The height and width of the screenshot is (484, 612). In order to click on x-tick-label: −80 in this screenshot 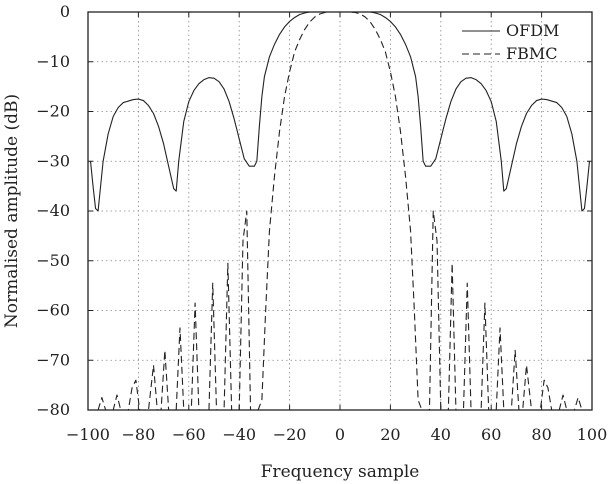, I will do `click(139, 434)`.